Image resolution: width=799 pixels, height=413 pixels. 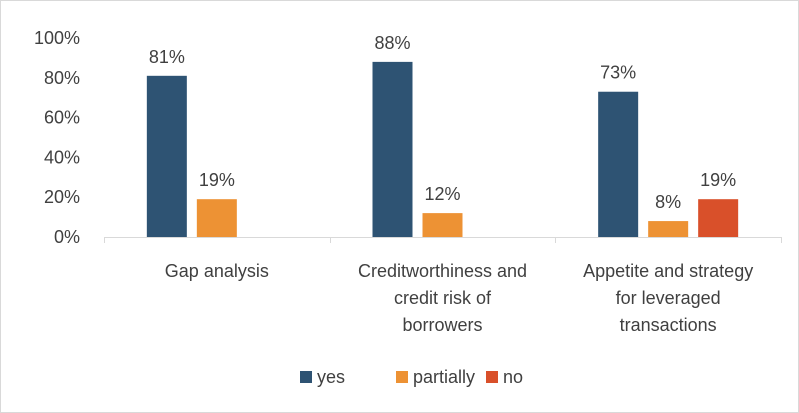 What do you see at coordinates (57, 137) in the screenshot?
I see `y-axis-ticks: 0% 20% 40% 60% 80% 100%` at bounding box center [57, 137].